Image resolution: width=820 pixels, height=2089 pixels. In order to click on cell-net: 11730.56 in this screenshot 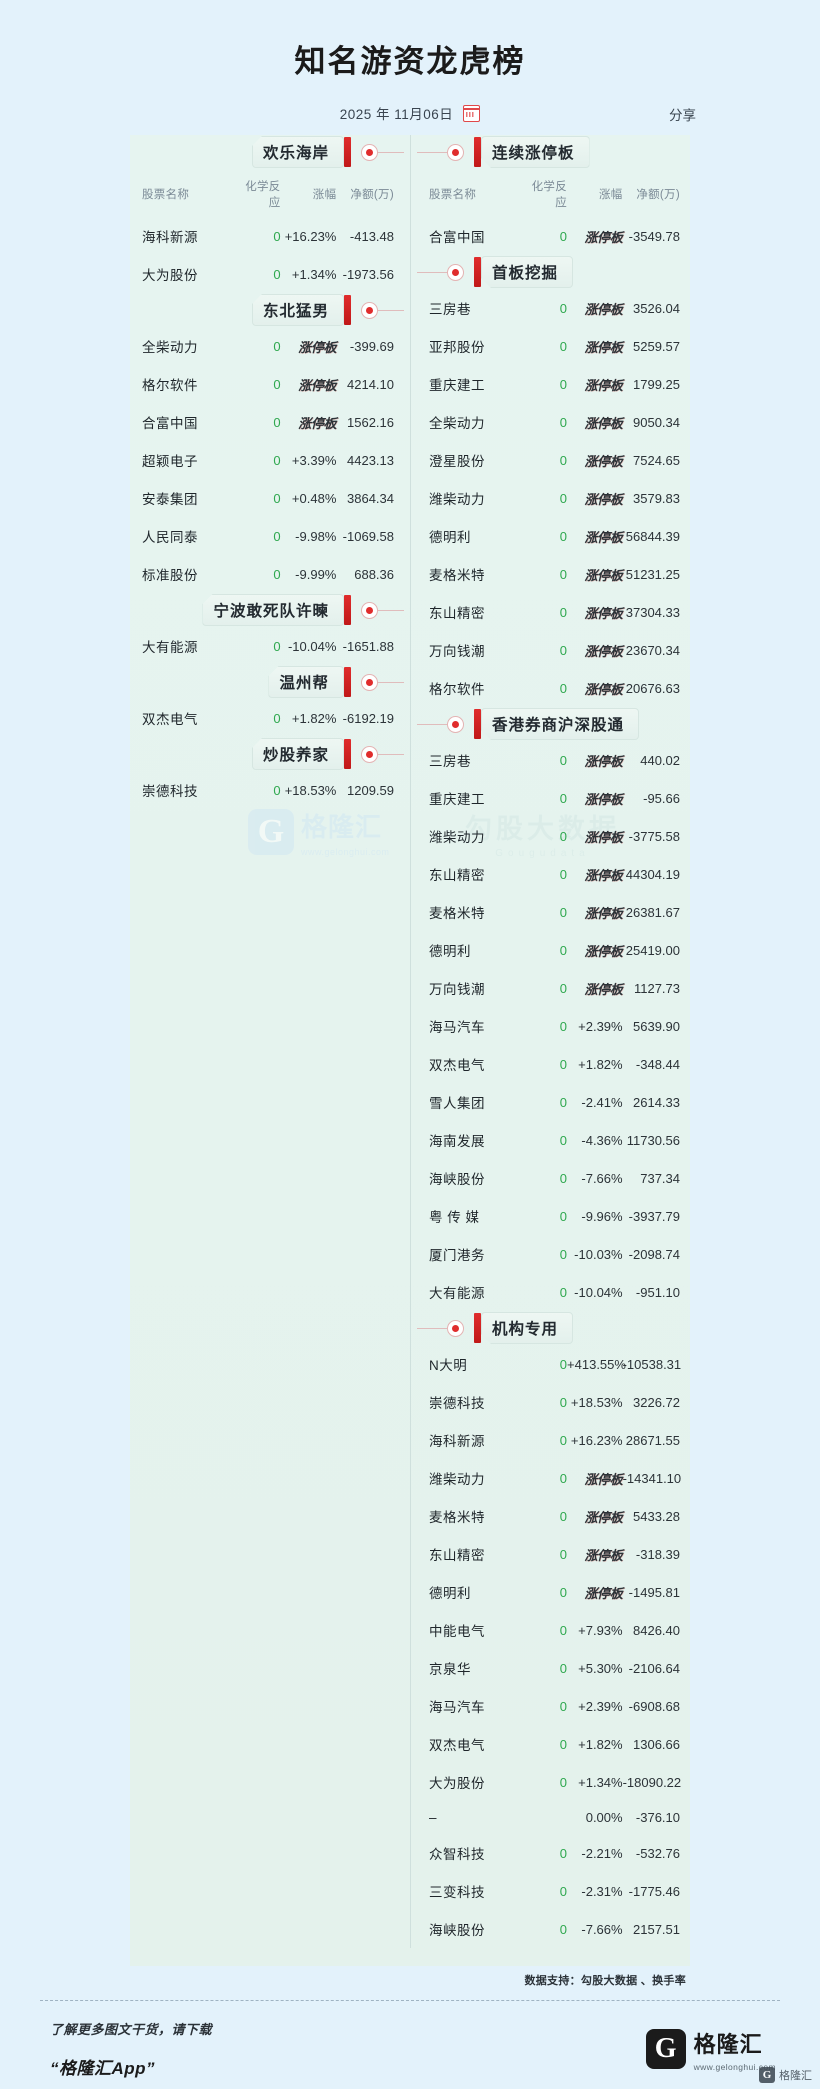, I will do `click(653, 1140)`.